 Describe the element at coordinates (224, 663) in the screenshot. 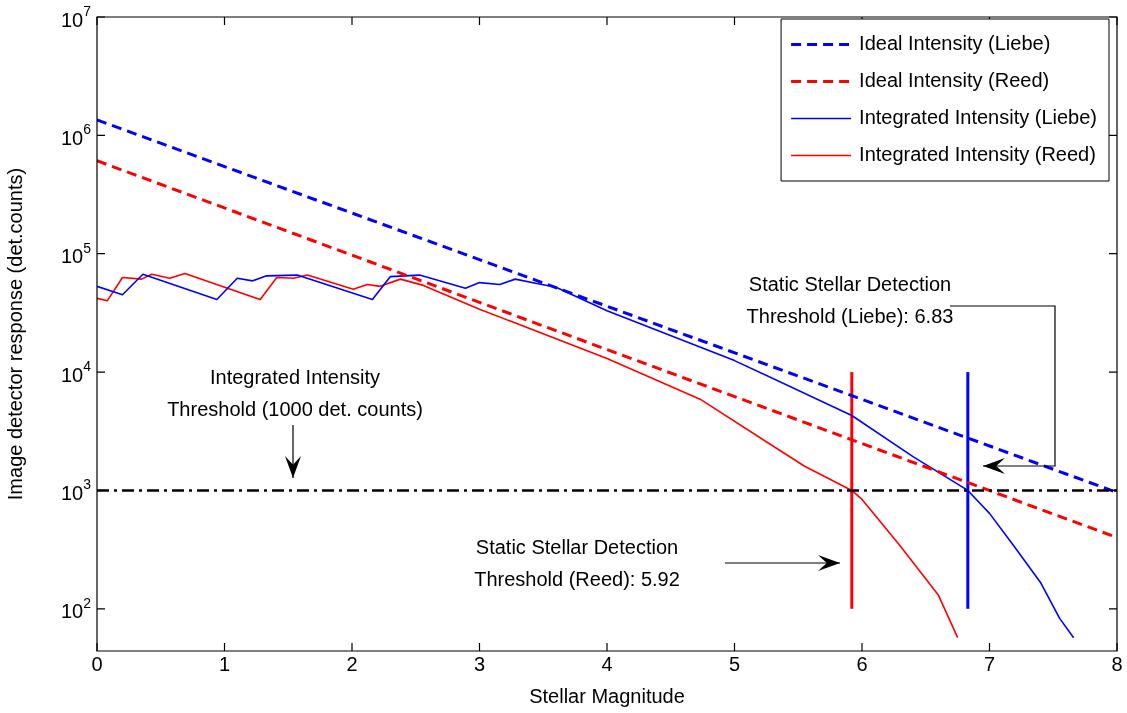

I see `x-tick-label: 1` at that location.